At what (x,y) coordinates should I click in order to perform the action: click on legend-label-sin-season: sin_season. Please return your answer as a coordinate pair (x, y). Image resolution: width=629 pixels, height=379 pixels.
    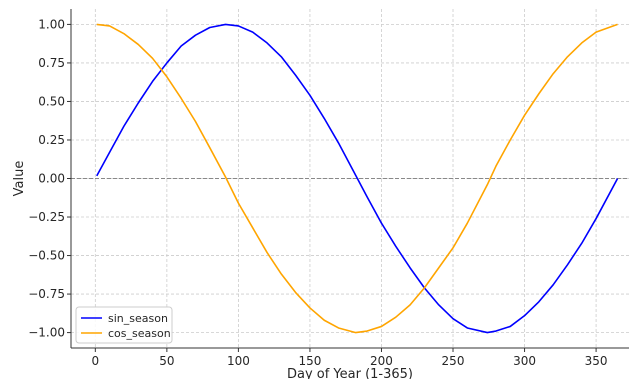
    Looking at the image, I should click on (138, 318).